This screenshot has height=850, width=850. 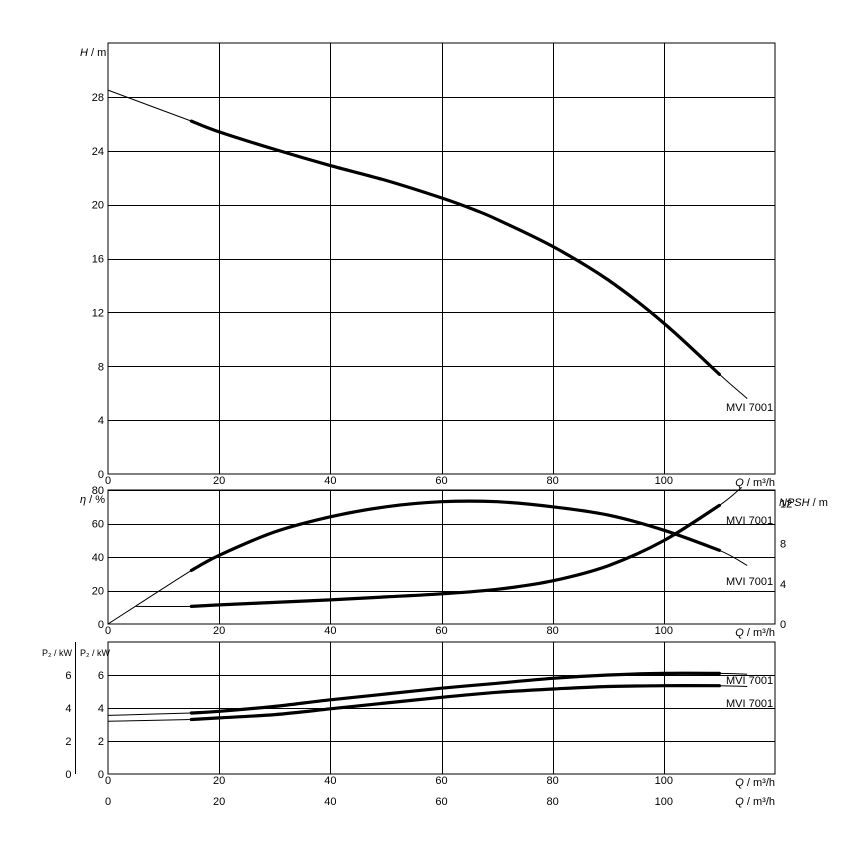 What do you see at coordinates (98, 491) in the screenshot?
I see `y-tick-label: 80` at bounding box center [98, 491].